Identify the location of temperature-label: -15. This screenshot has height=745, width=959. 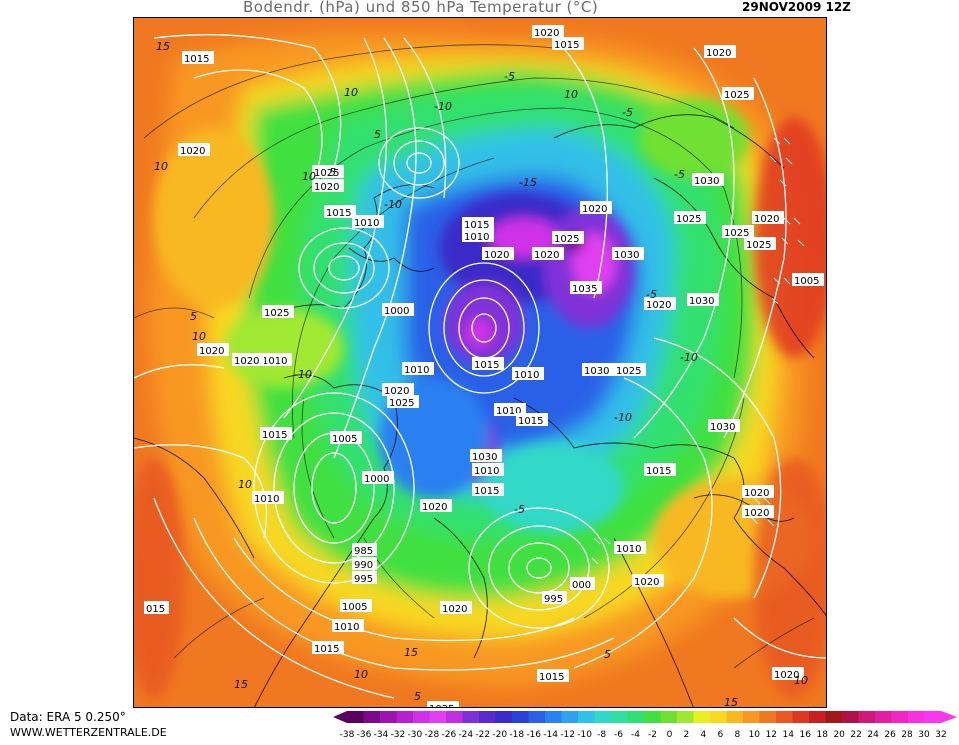
(528, 182).